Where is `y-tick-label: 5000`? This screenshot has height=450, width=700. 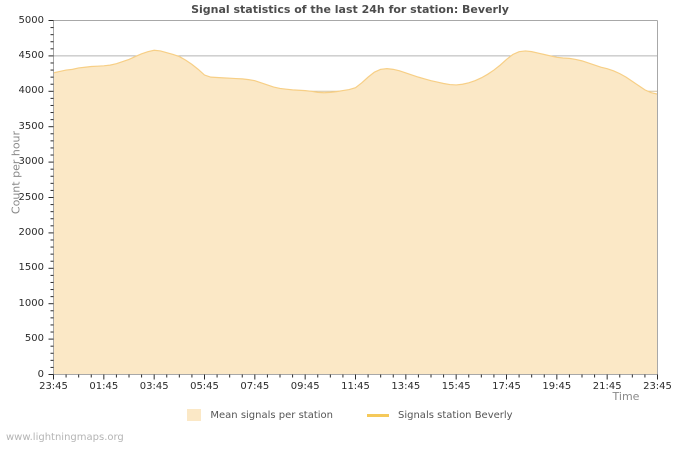
y-tick-label: 5000 is located at coordinates (31, 20).